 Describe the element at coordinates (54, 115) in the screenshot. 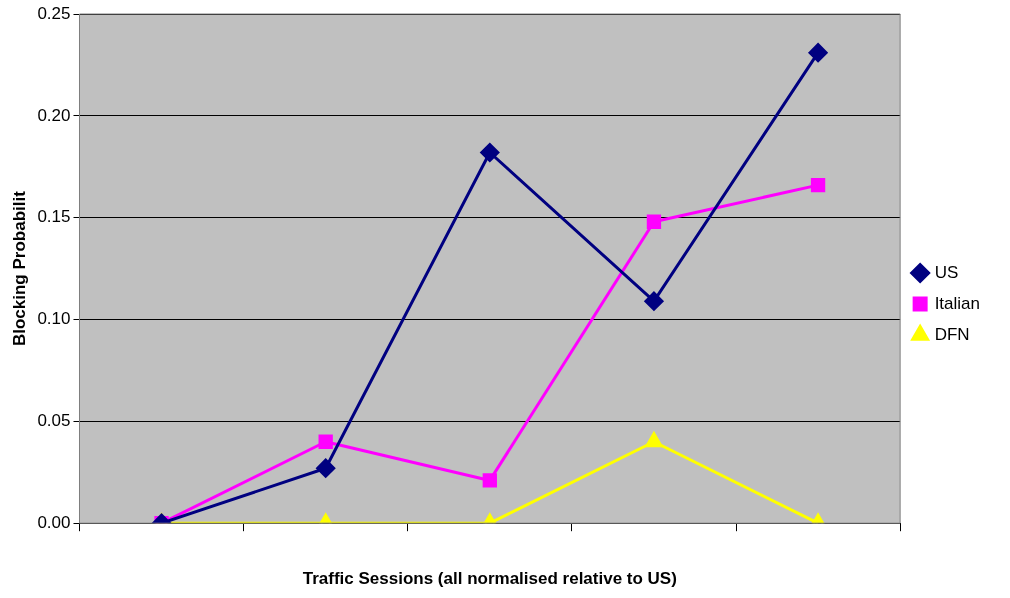

I see `y-tick-label: 0.20` at that location.